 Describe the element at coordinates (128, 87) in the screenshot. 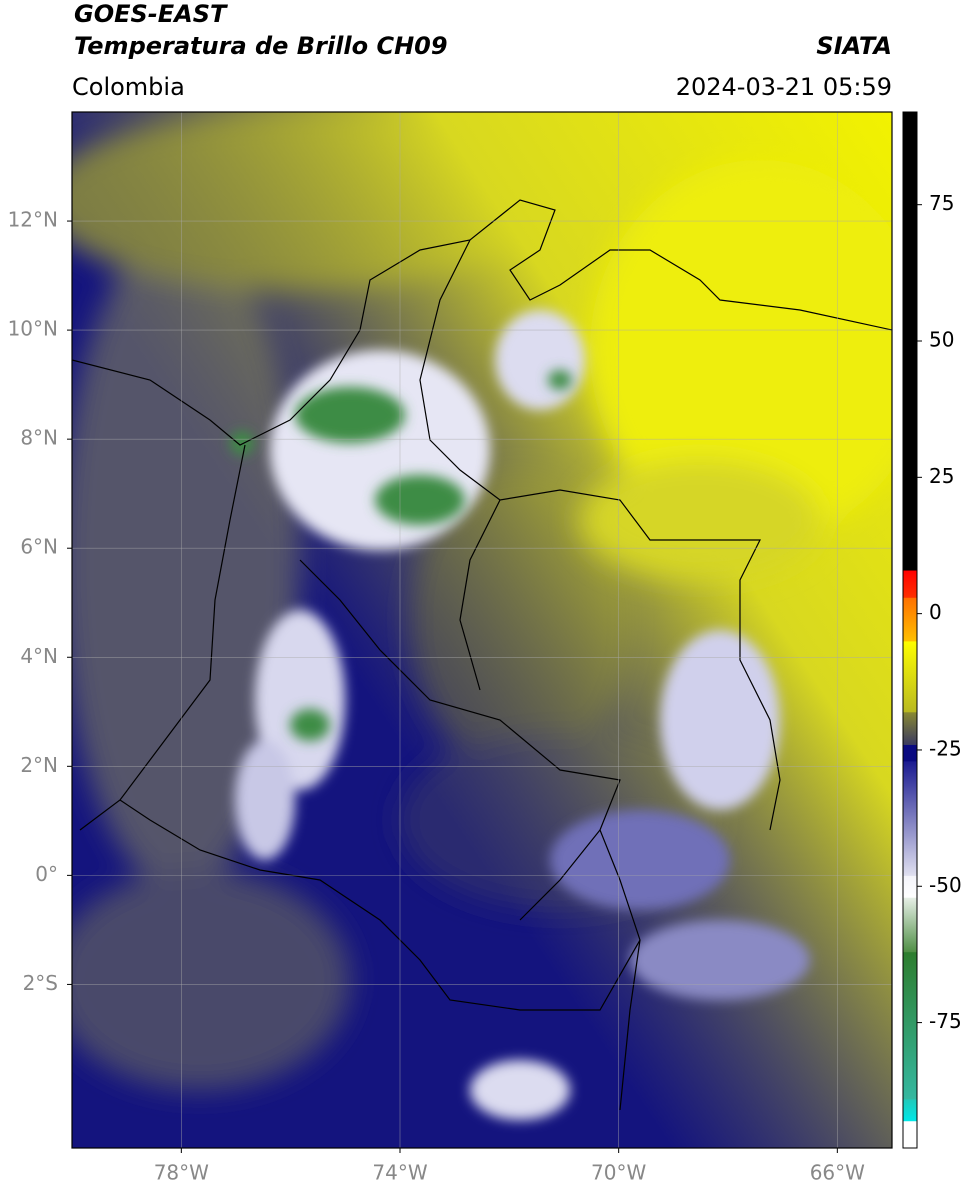

I see `region: Colombia` at that location.